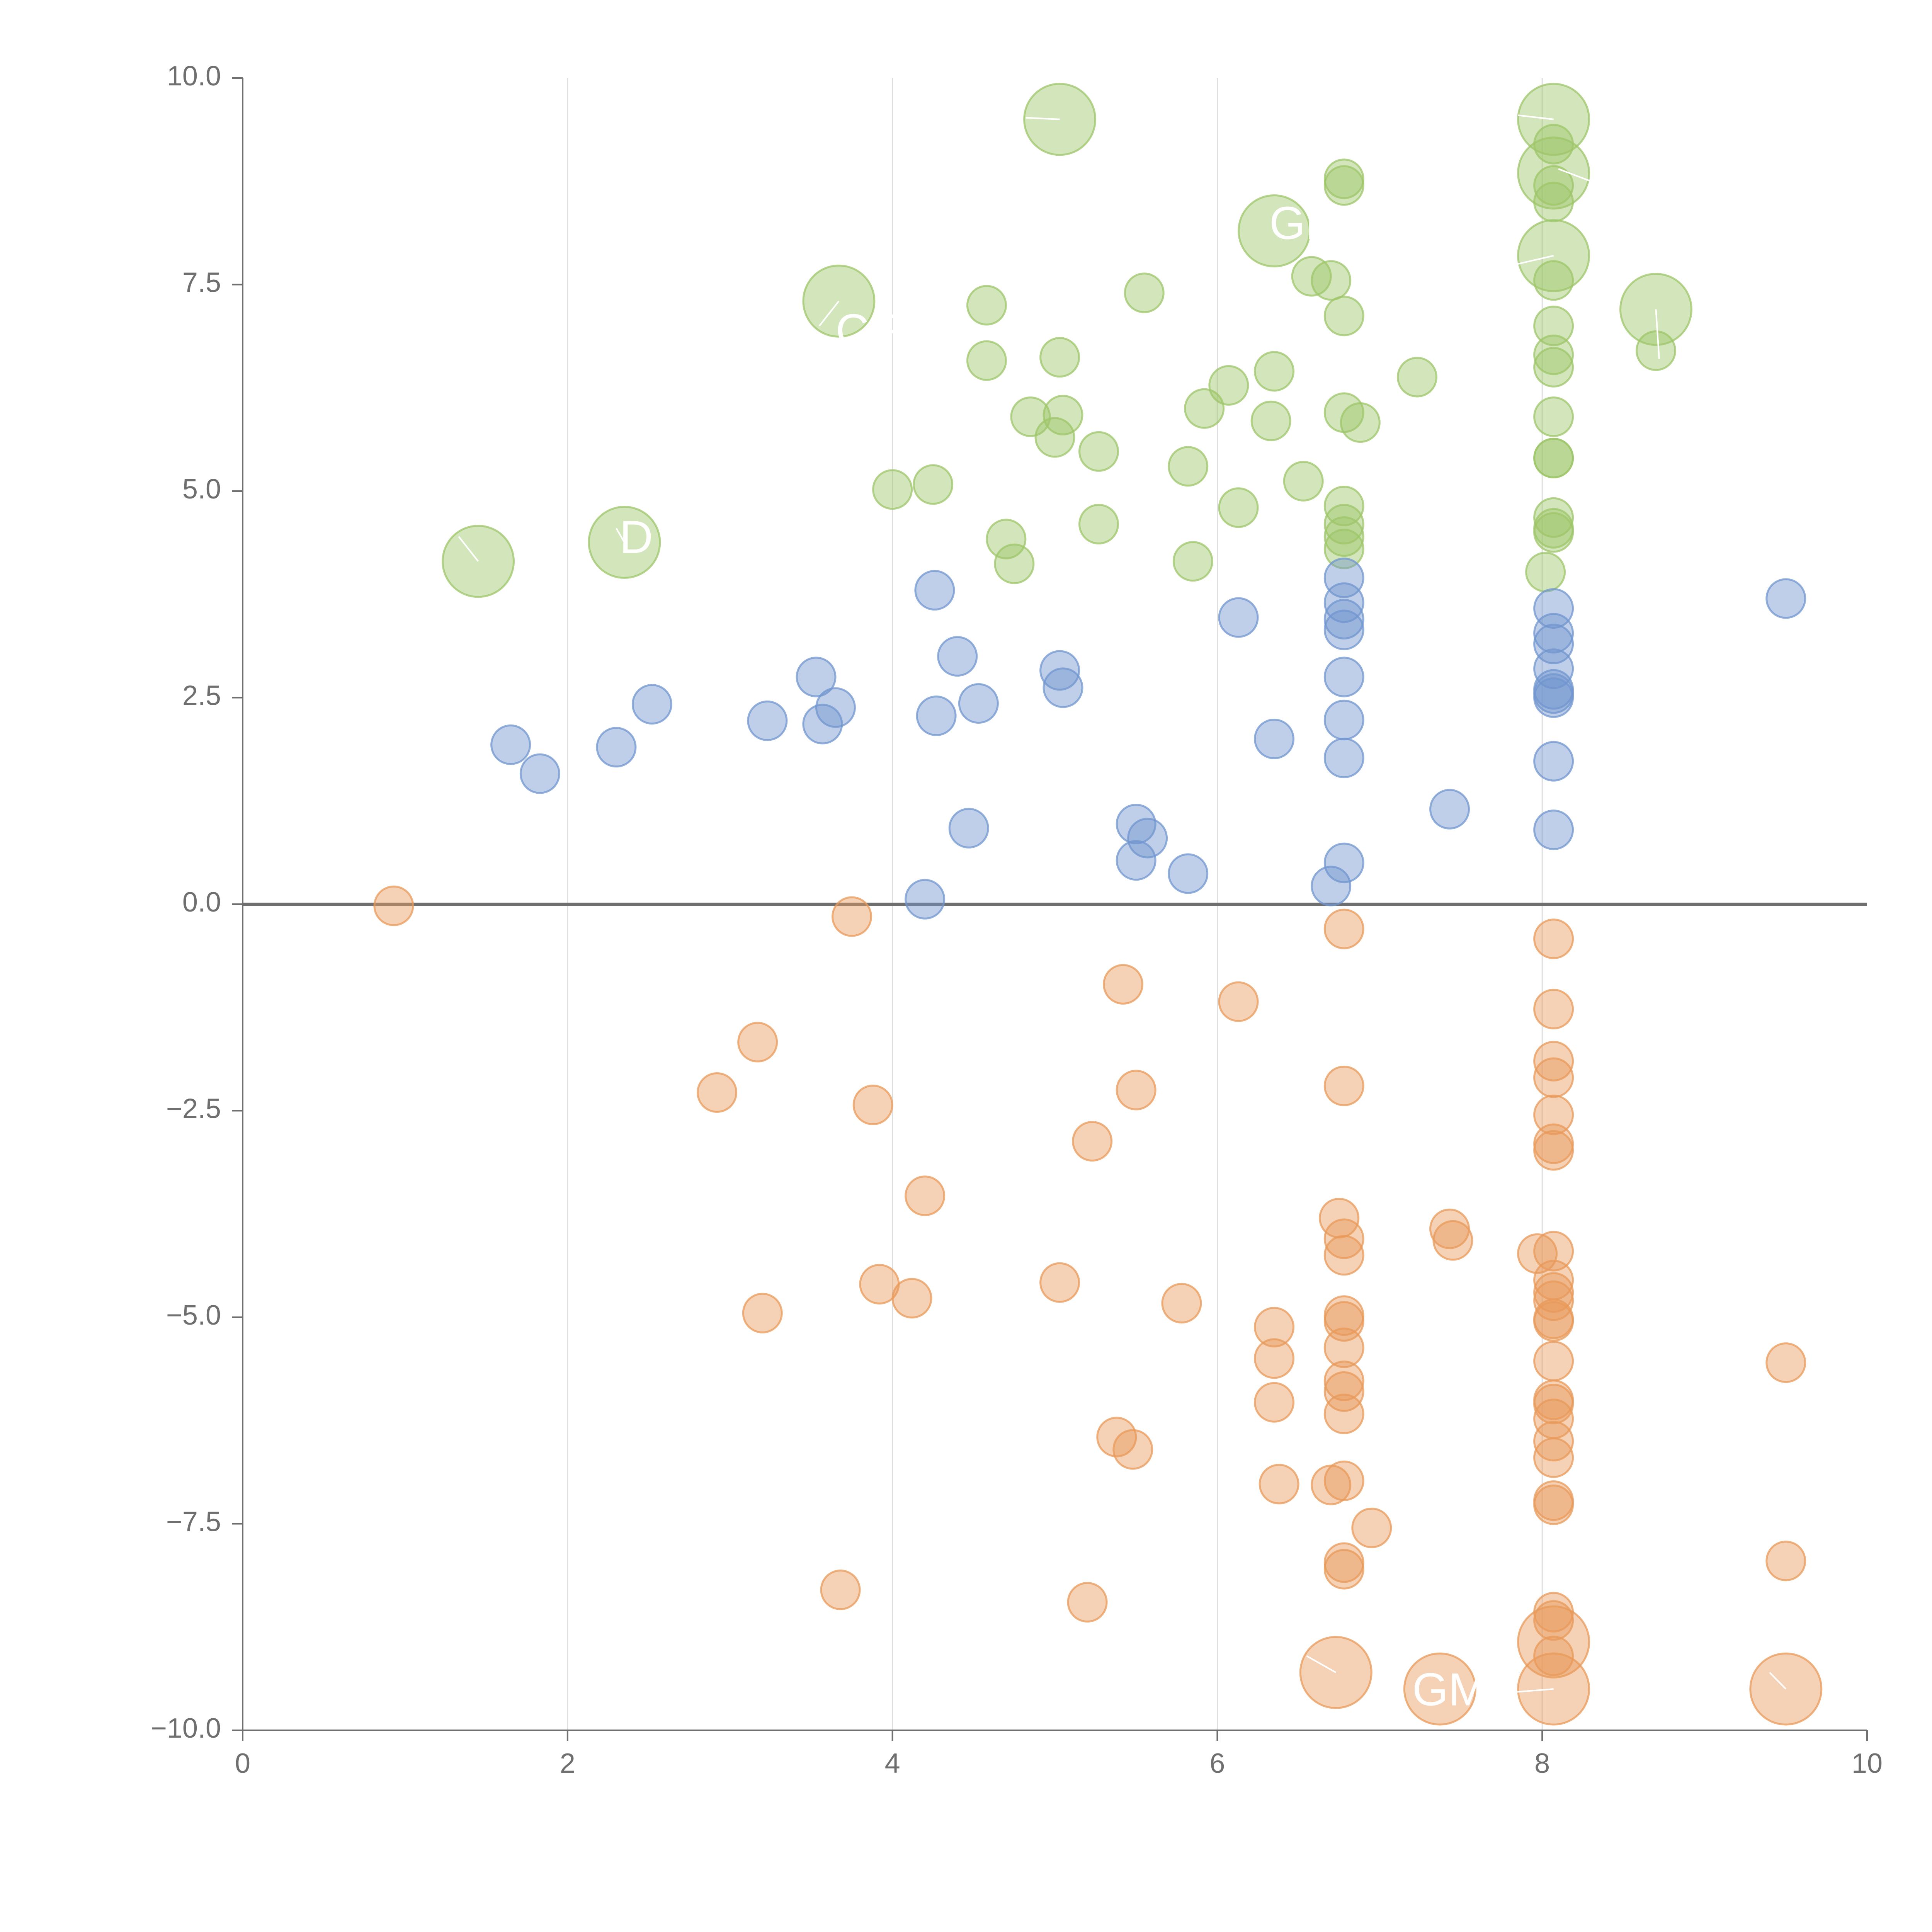 This screenshot has height=1932, width=1932. Describe the element at coordinates (892, 1764) in the screenshot. I see `x-tick-label: 4` at that location.